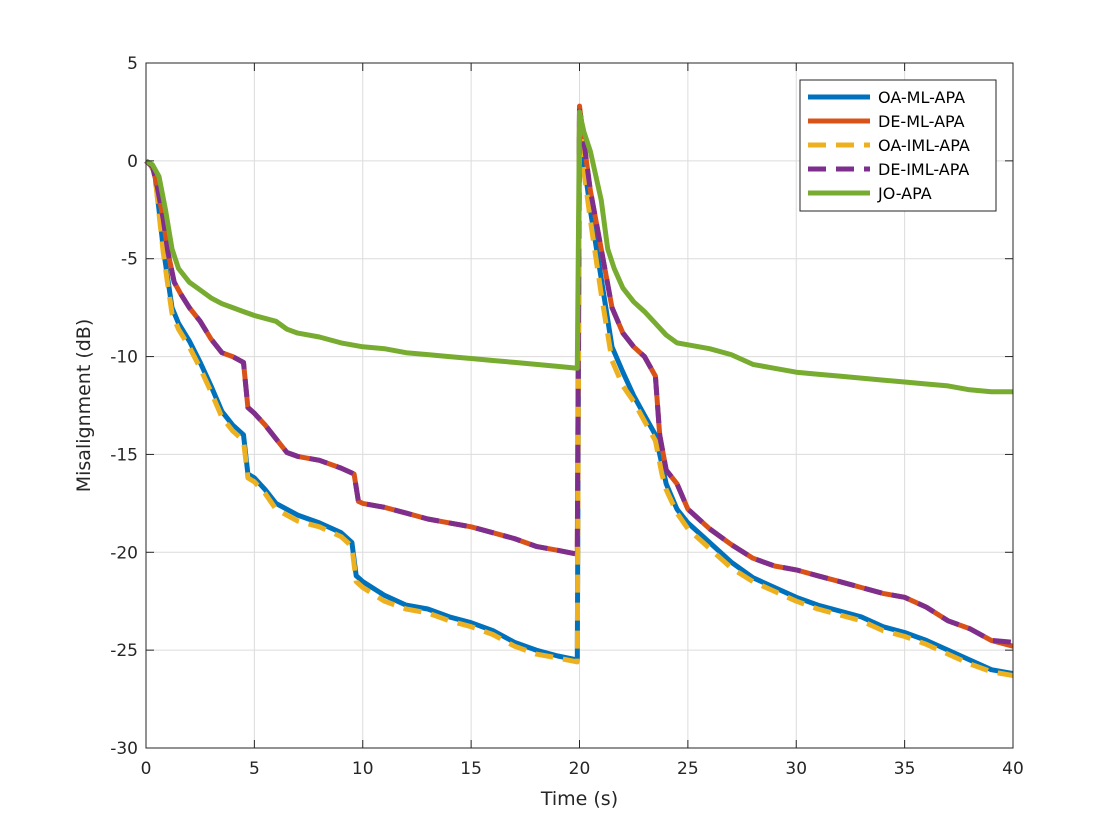  Describe the element at coordinates (905, 769) in the screenshot. I see `x-tick-label-7: 35` at that location.